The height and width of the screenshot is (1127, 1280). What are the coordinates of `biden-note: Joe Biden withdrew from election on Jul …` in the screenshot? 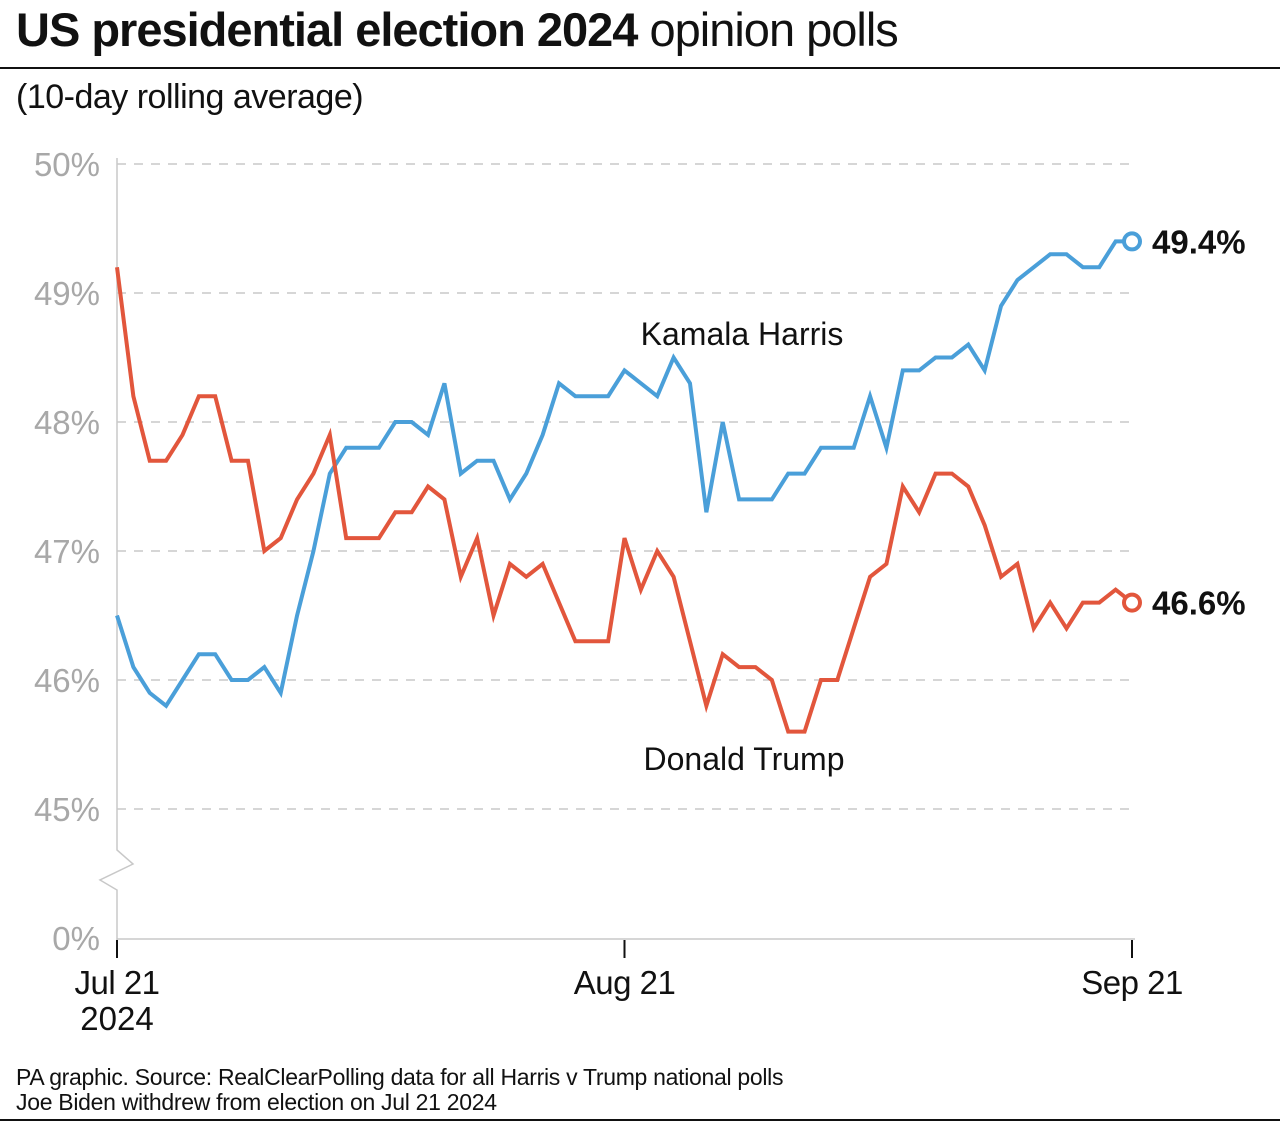 It's located at (256, 1102).